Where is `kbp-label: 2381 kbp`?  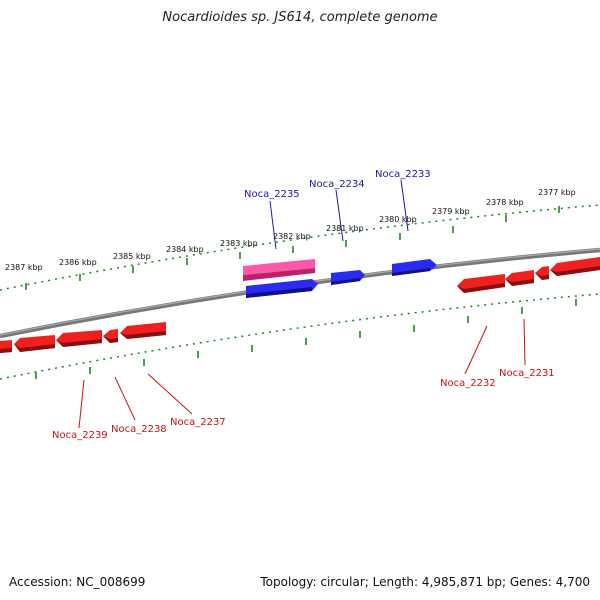
kbp-label: 2381 kbp is located at coordinates (345, 228).